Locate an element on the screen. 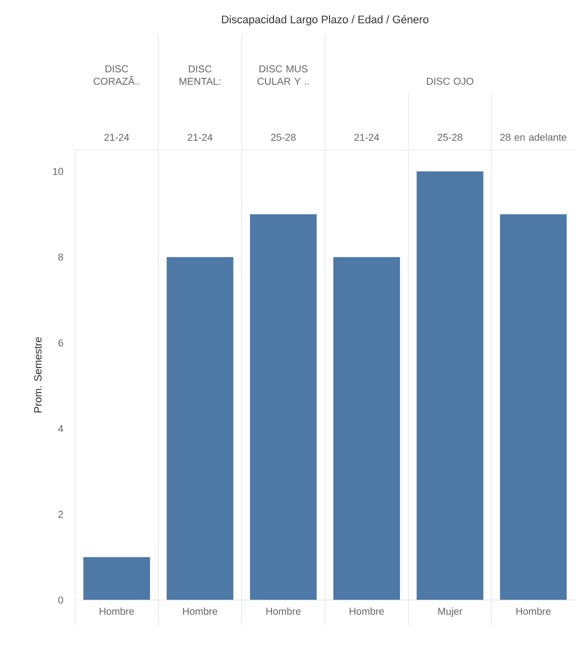  y-tick-label: 6 is located at coordinates (61, 342).